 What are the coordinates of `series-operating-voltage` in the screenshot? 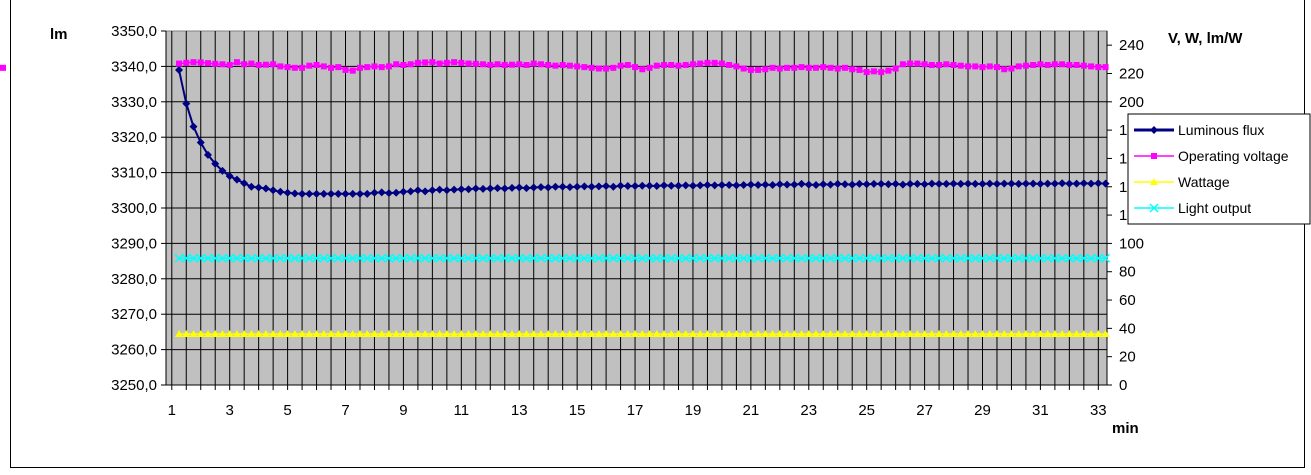 It's located at (554, 67).